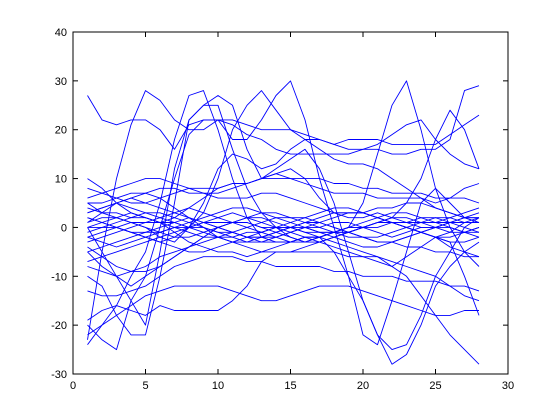 This screenshot has height=420, width=560. Describe the element at coordinates (218, 386) in the screenshot. I see `x-tick-label-10: 10` at that location.